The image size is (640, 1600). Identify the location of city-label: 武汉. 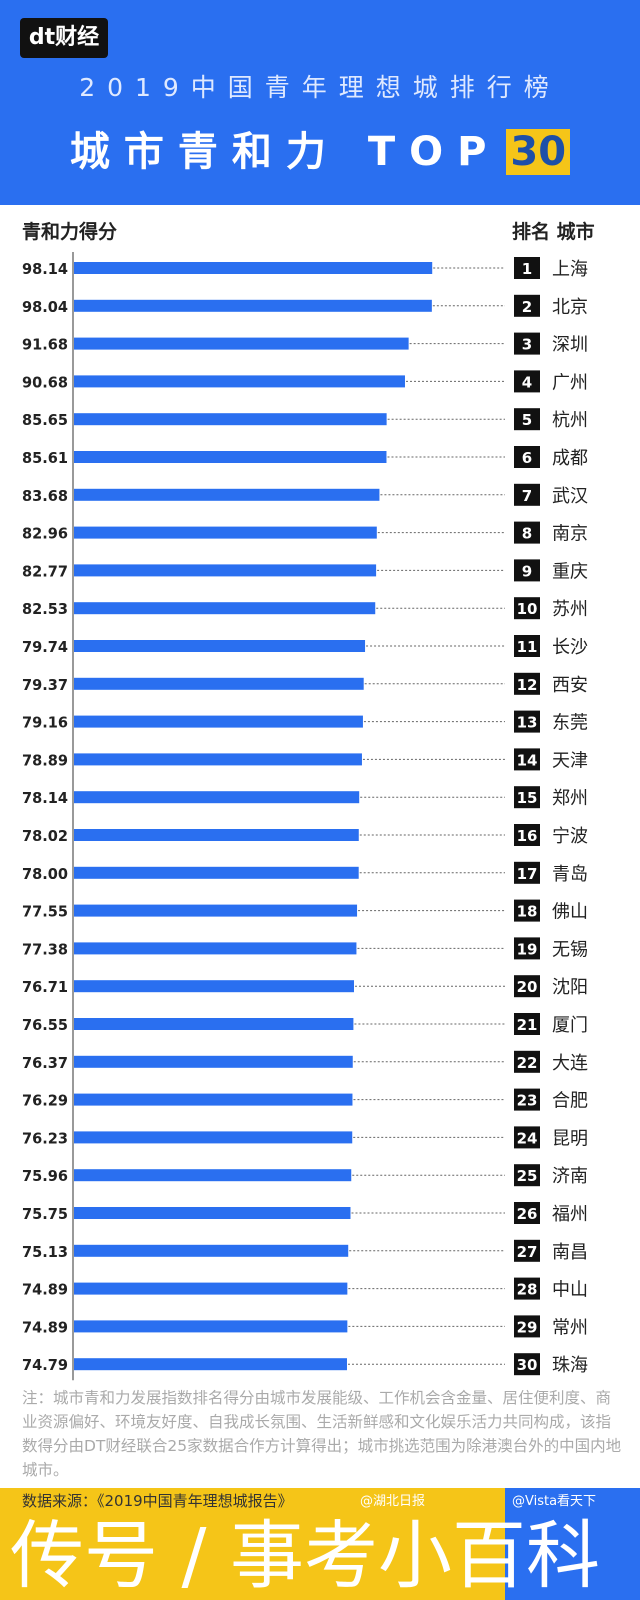
(570, 496).